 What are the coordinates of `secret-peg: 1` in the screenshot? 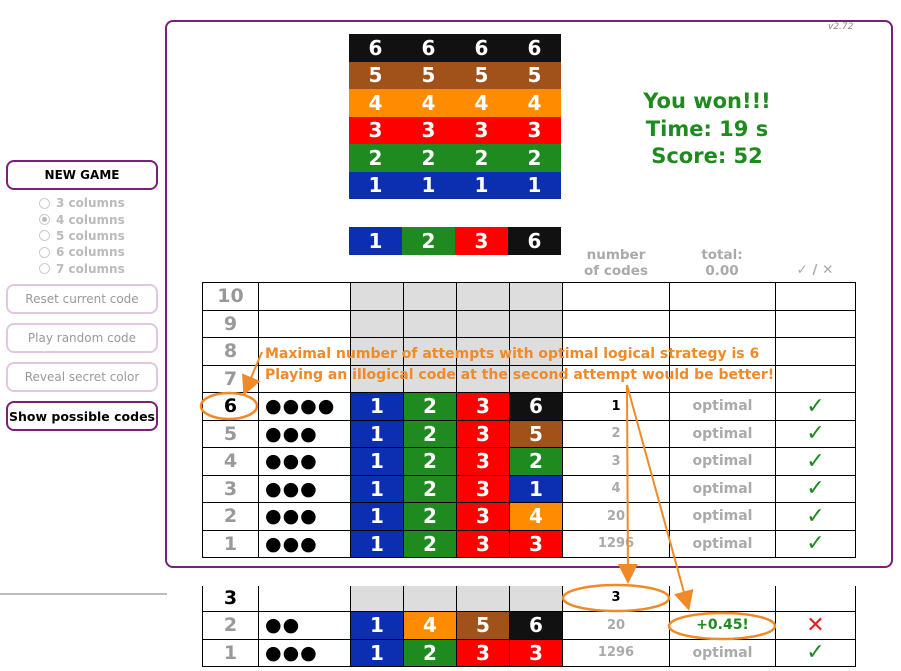 It's located at (375, 241).